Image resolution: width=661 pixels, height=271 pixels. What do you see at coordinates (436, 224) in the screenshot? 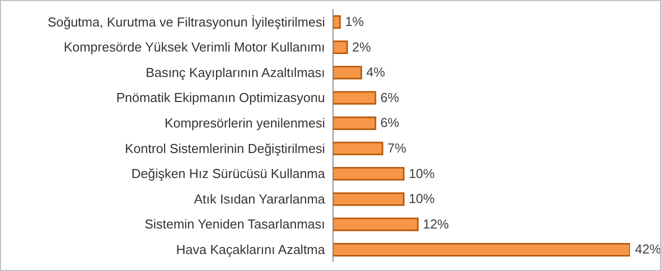
I see `data-label: 12%` at bounding box center [436, 224].